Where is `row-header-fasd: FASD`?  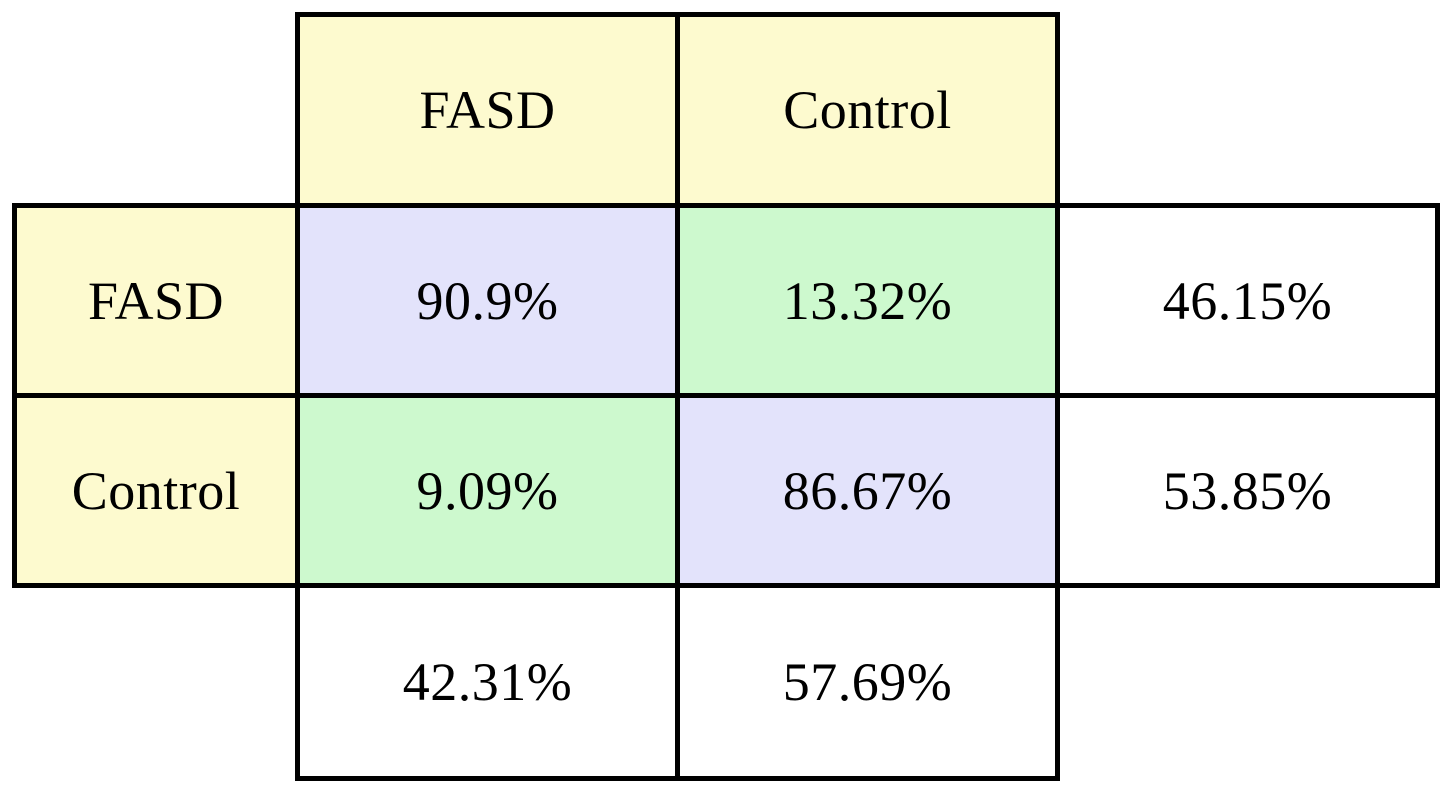
row-header-fasd: FASD is located at coordinates (156, 300).